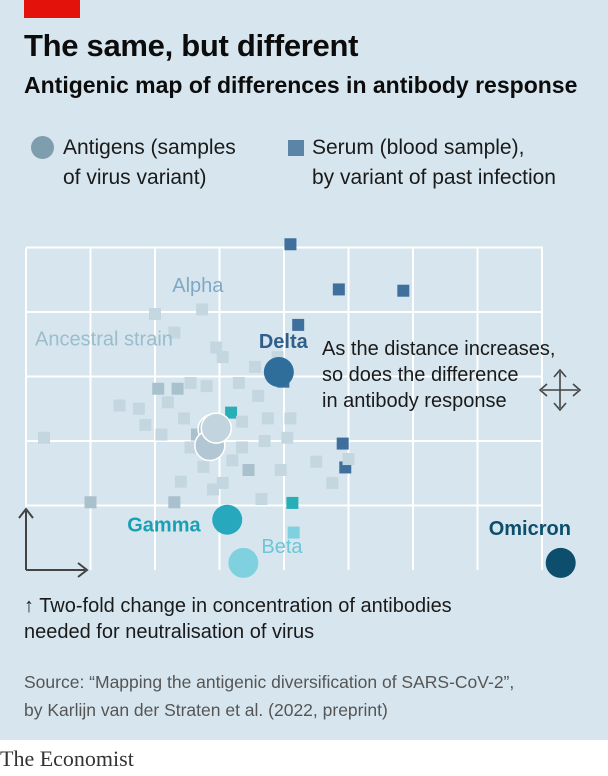 The width and height of the screenshot is (608, 776). I want to click on variant-label: Alpha, so click(198, 286).